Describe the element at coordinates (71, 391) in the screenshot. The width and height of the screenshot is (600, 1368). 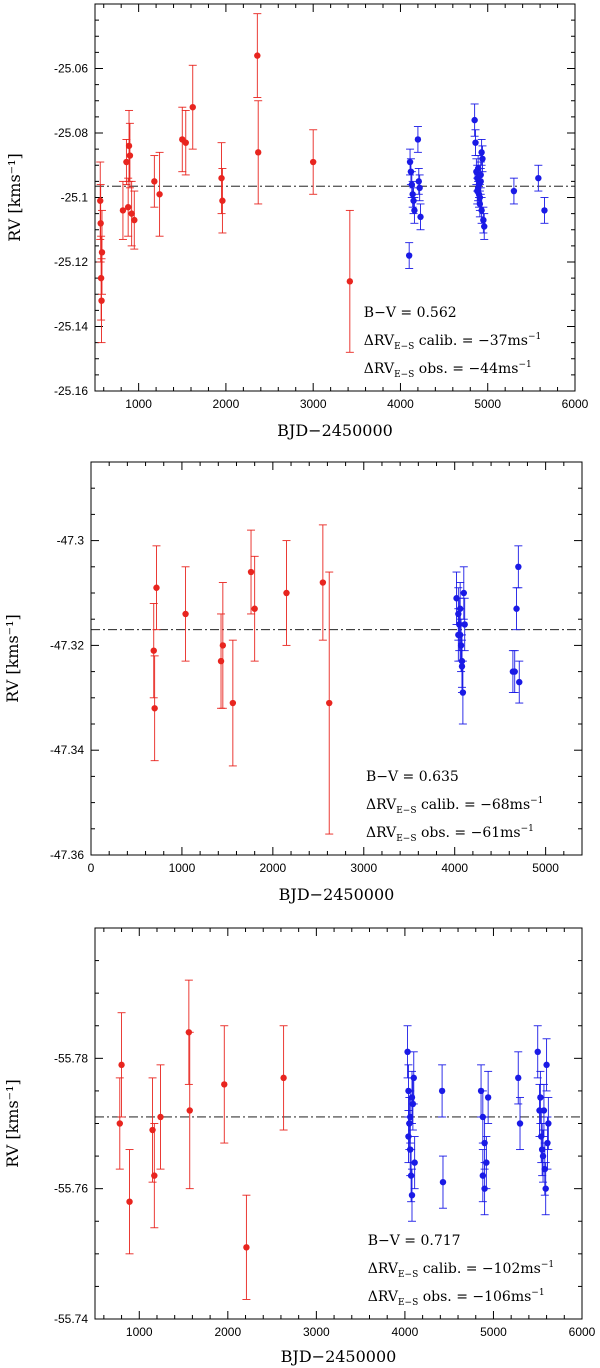
I see `y-tick-label: -25.16` at that location.